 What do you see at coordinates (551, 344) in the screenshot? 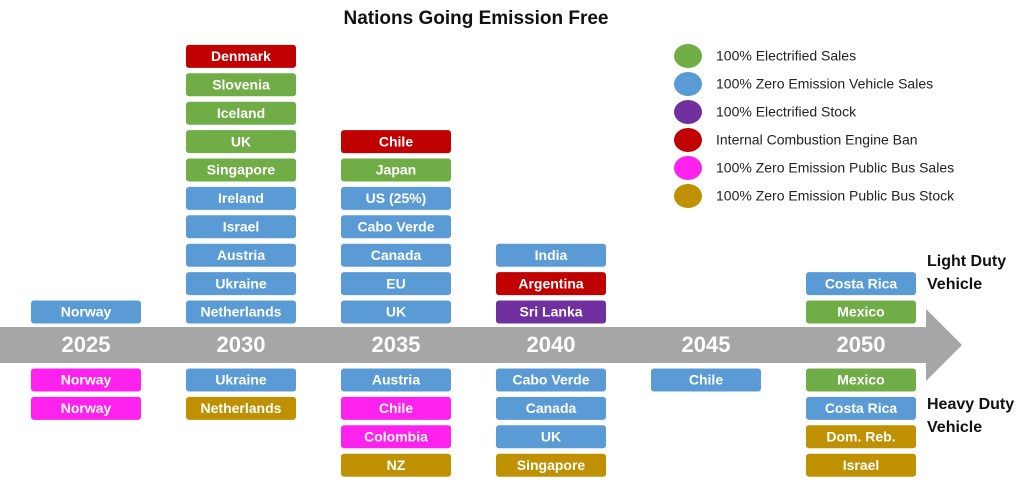
I see `year-label: 2040` at bounding box center [551, 344].